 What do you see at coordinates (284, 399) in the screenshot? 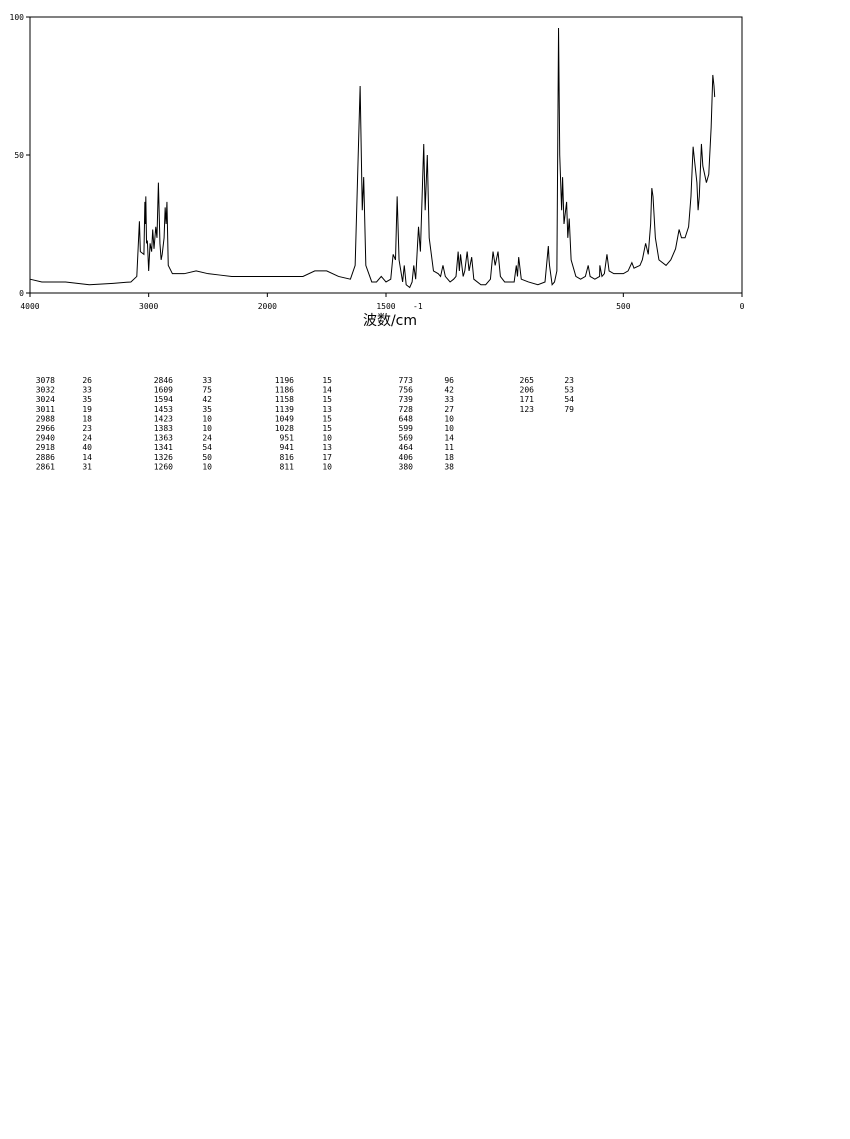
I see `peak-wavenumber: 1158` at bounding box center [284, 399].